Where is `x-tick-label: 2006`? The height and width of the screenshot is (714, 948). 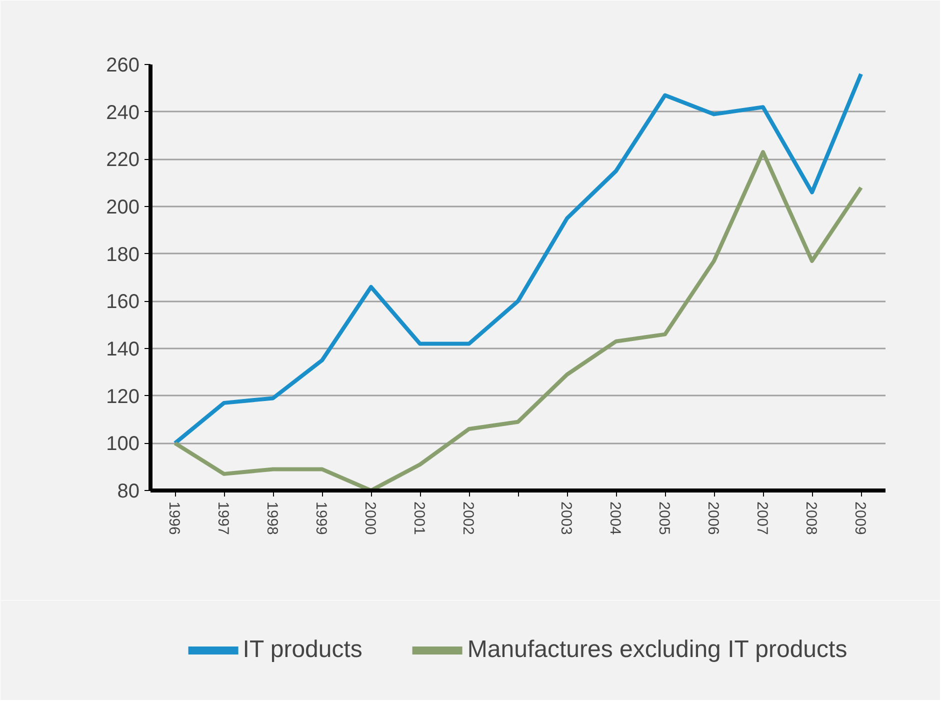
x-tick-label: 2006 is located at coordinates (713, 518).